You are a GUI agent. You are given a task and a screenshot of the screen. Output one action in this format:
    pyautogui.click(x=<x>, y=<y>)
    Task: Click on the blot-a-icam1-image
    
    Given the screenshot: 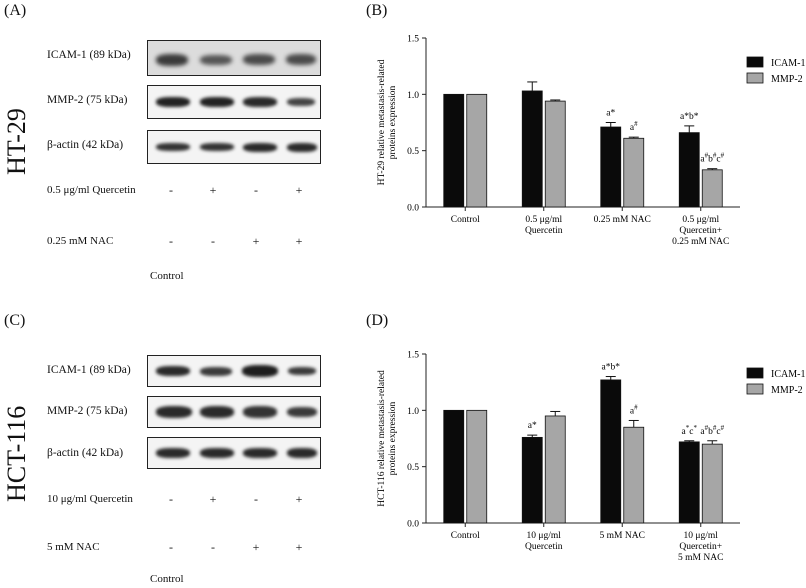 What is the action you would take?
    pyautogui.click(x=234, y=58)
    